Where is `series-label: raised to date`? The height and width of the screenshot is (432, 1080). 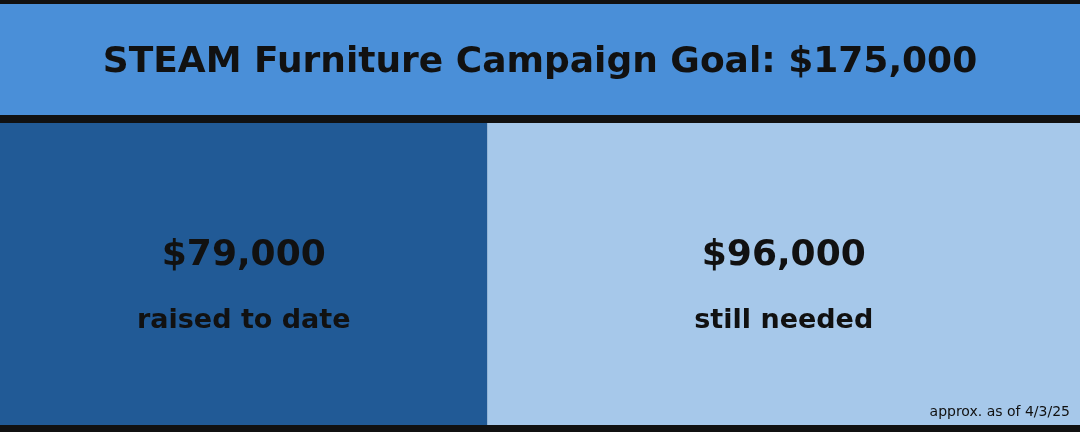 series-label: raised to date is located at coordinates (244, 319).